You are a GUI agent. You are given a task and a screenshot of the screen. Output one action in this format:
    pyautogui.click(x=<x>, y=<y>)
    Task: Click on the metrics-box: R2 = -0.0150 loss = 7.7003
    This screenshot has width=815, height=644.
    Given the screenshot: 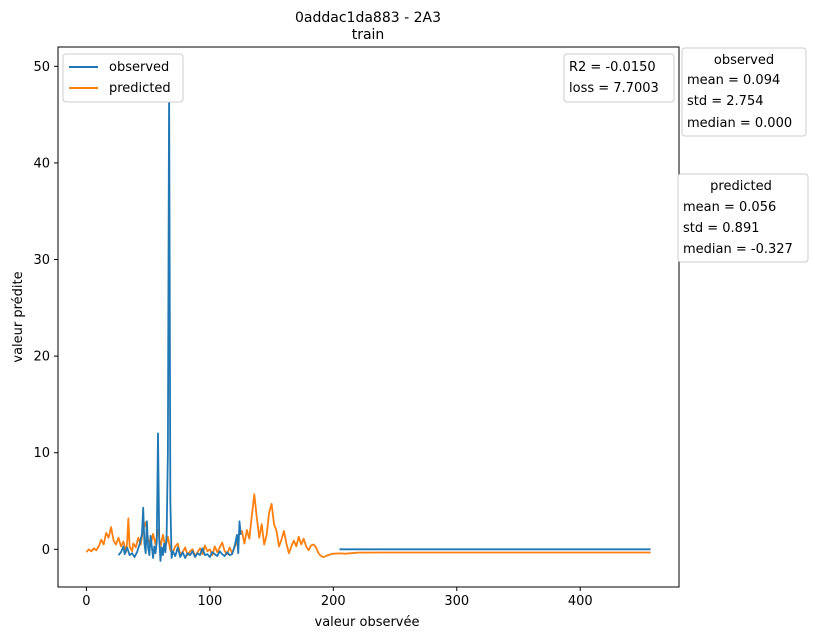 What is the action you would take?
    pyautogui.click(x=619, y=78)
    